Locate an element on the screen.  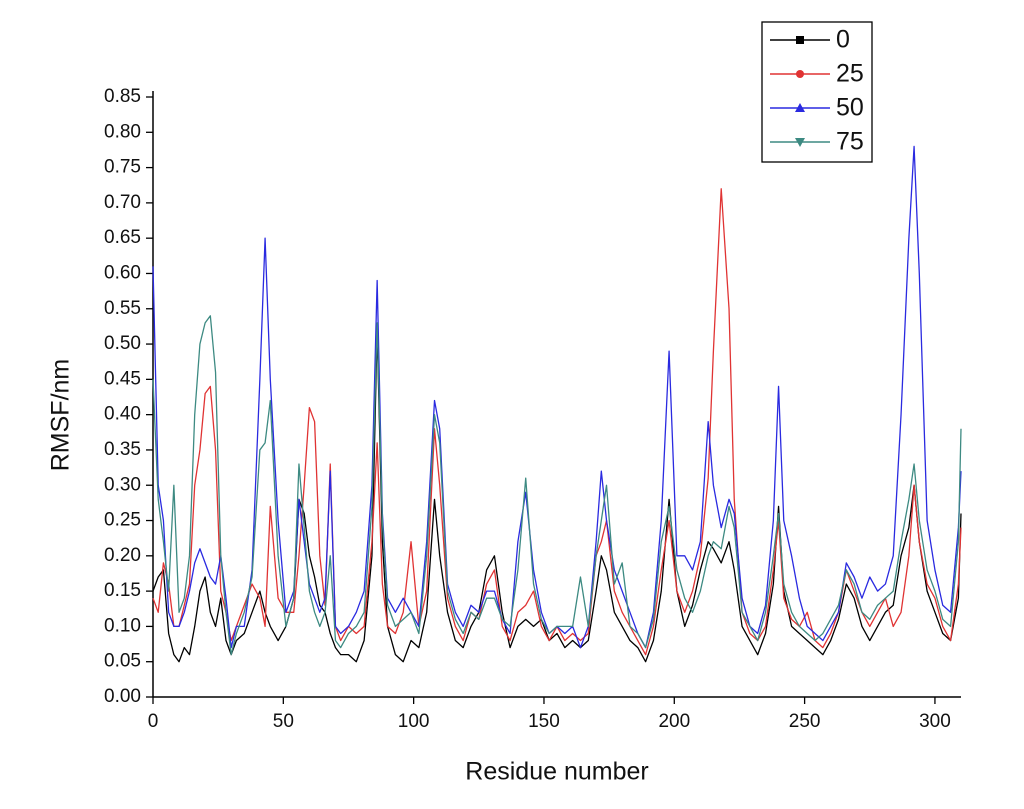
legend-label: 0 is located at coordinates (843, 40).